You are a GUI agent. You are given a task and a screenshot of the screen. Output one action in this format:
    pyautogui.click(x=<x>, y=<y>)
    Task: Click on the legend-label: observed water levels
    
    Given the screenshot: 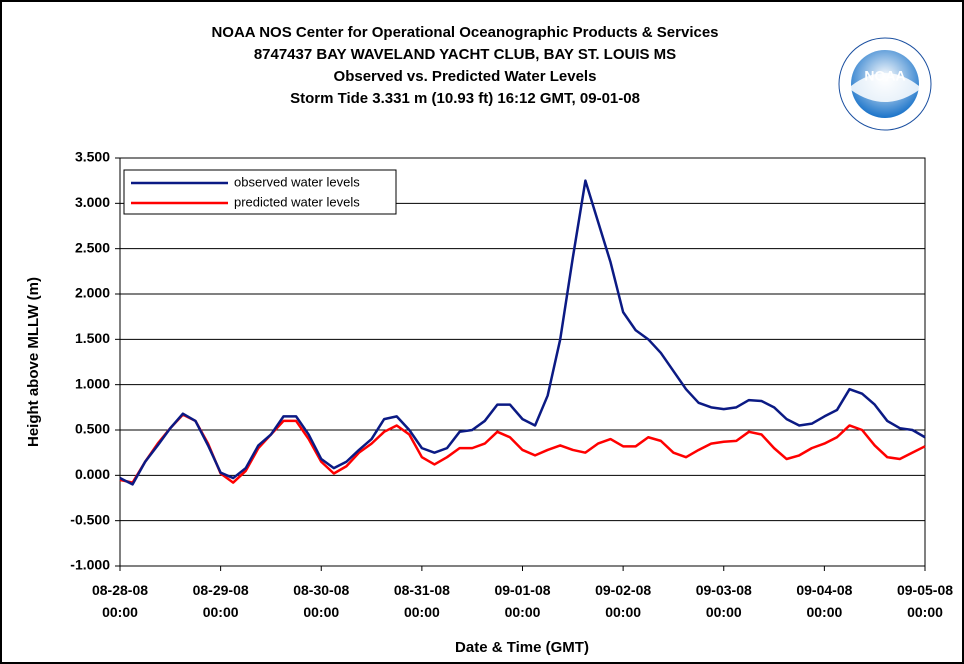 What is the action you would take?
    pyautogui.click(x=297, y=181)
    